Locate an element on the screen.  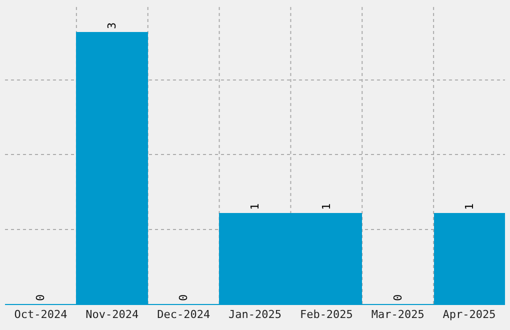
x-tick-label: Apr-2025 is located at coordinates (469, 315).